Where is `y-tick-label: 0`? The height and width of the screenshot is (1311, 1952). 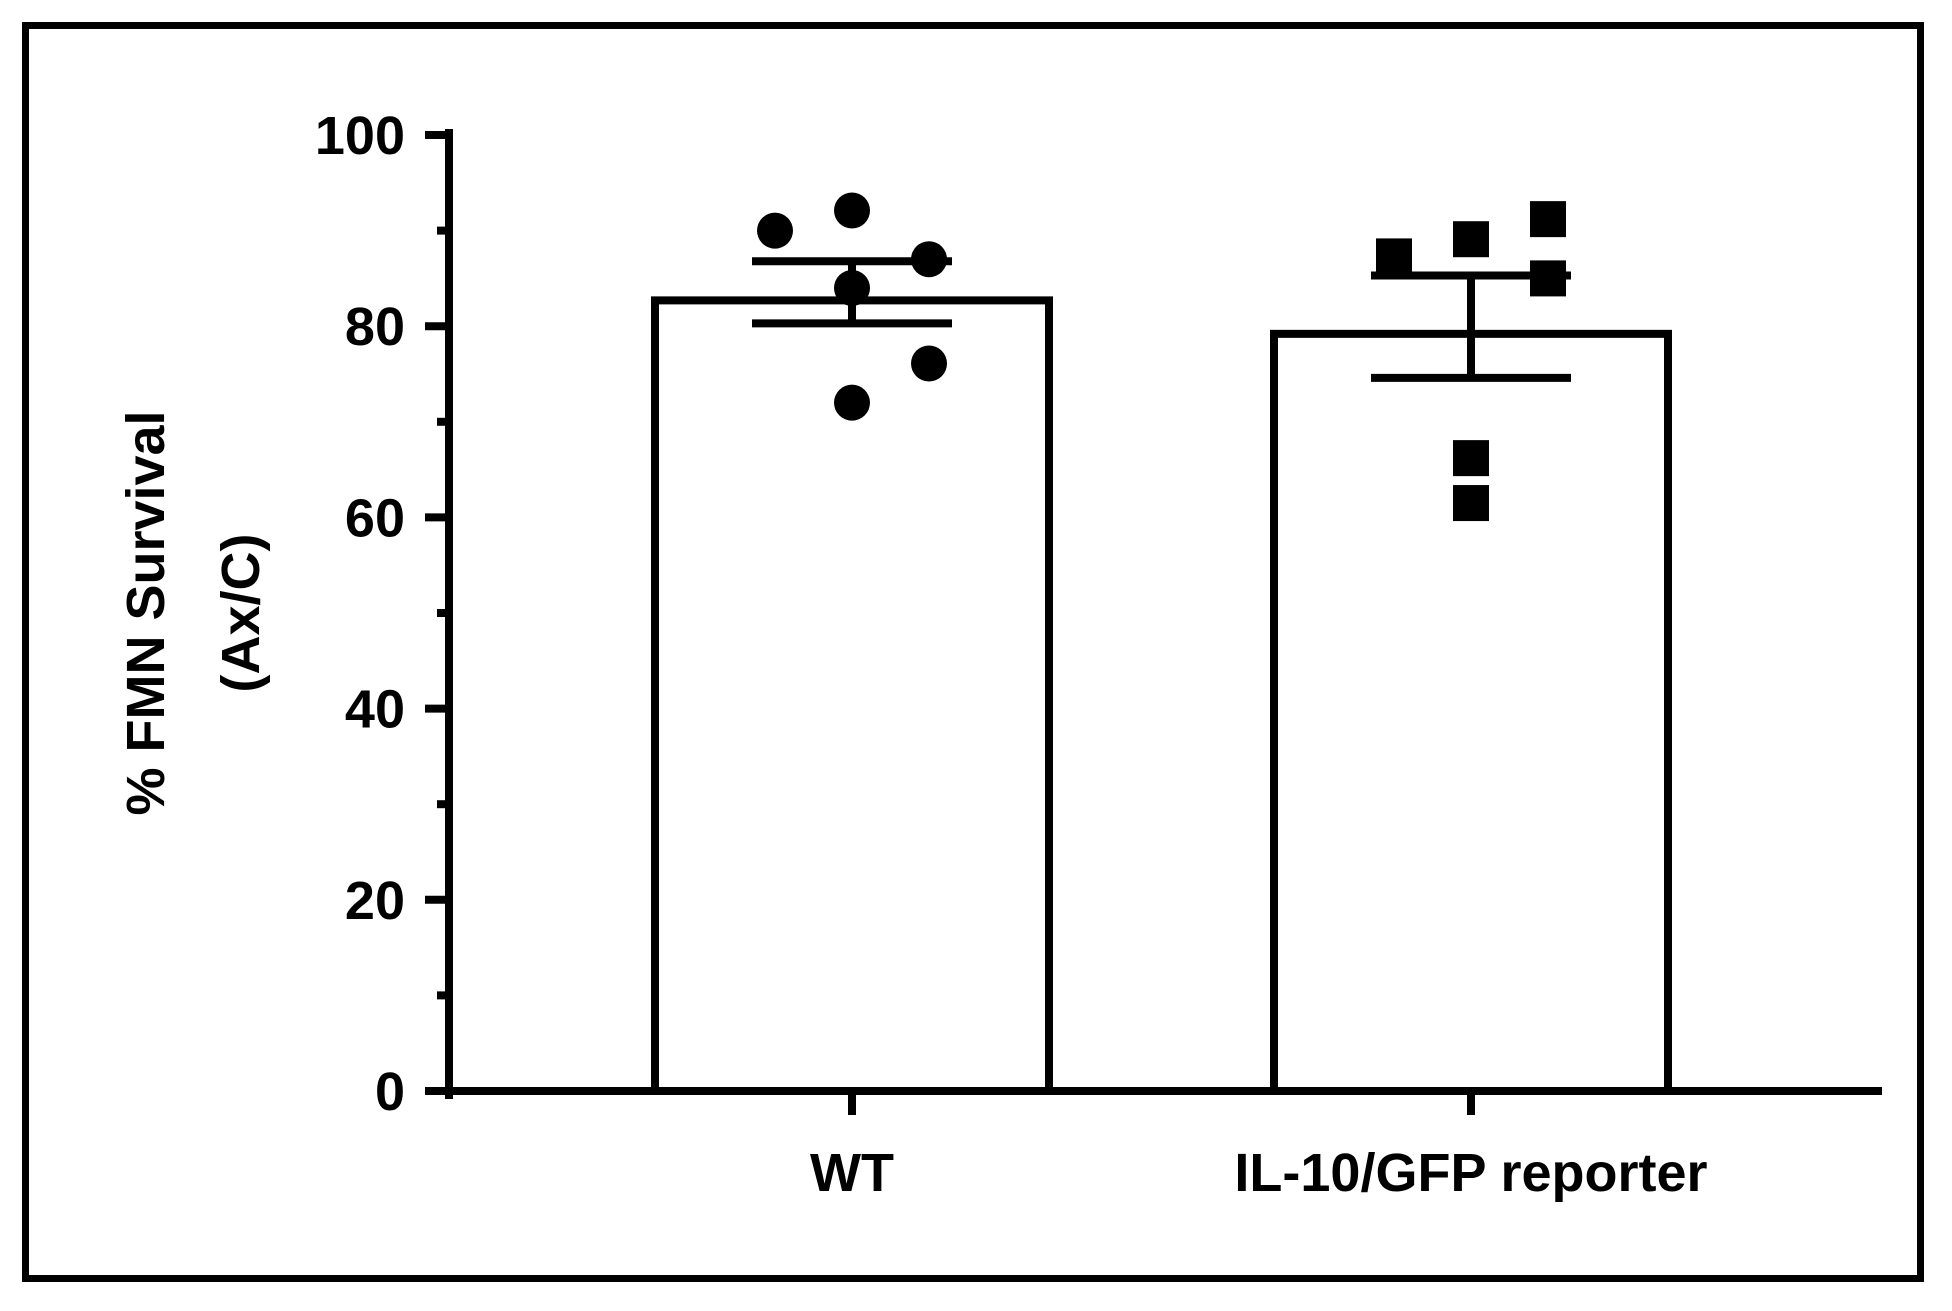 y-tick-label: 0 is located at coordinates (390, 1092).